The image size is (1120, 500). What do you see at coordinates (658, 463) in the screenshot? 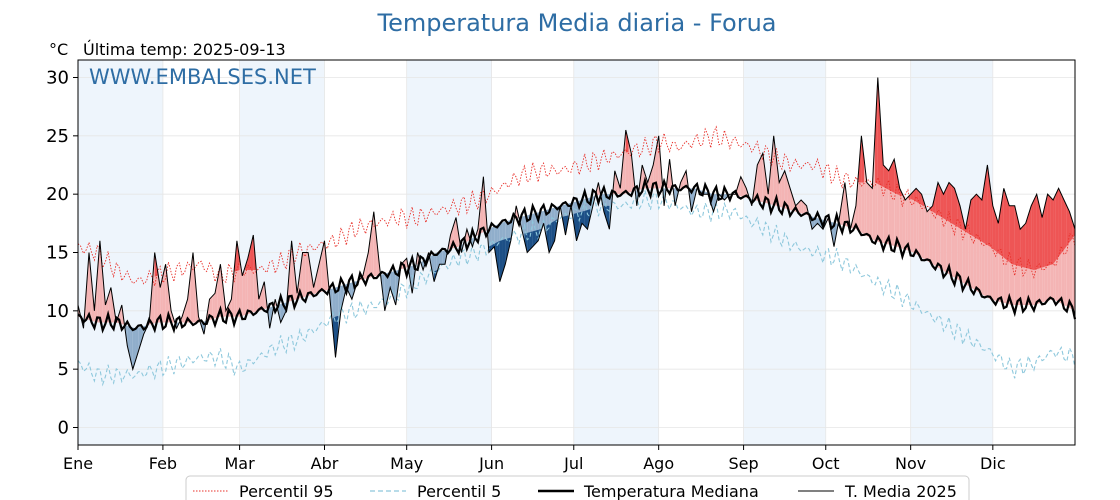
I see `x-tick-label: Ago` at bounding box center [658, 463].